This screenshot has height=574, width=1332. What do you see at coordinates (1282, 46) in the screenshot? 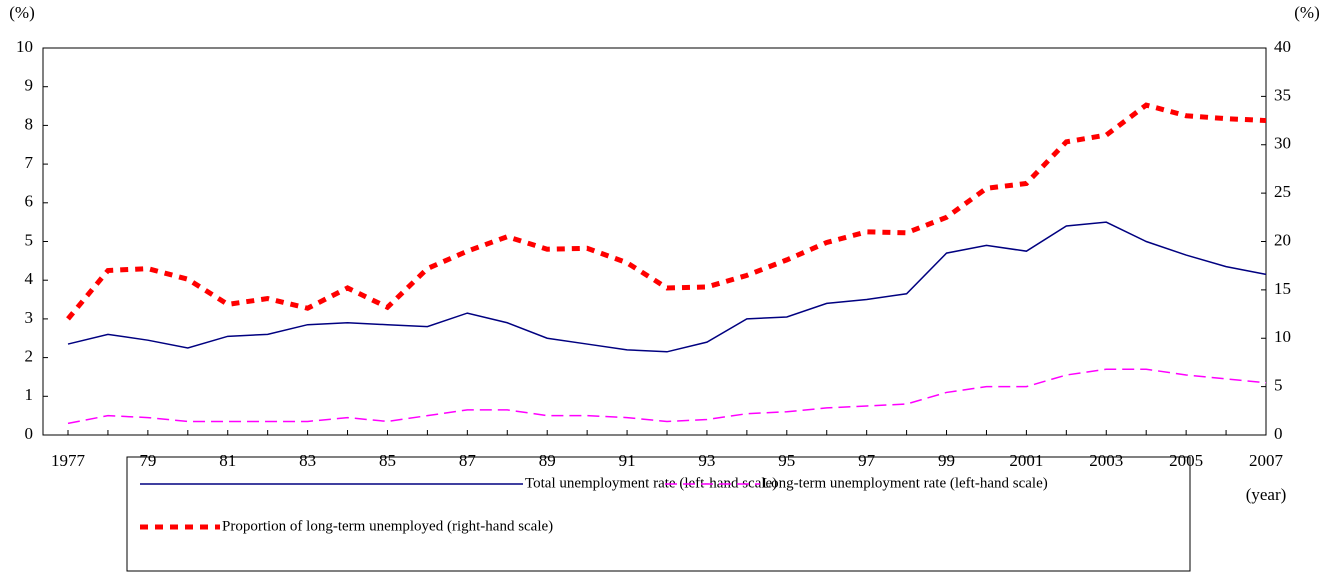
I see `y2-tick-label: 40` at bounding box center [1282, 46].